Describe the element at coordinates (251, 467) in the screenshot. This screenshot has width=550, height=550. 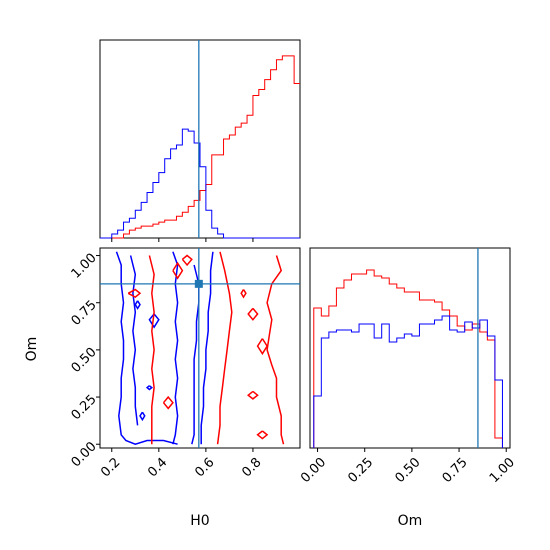
I see `tick-label-h0: 0.8` at that location.